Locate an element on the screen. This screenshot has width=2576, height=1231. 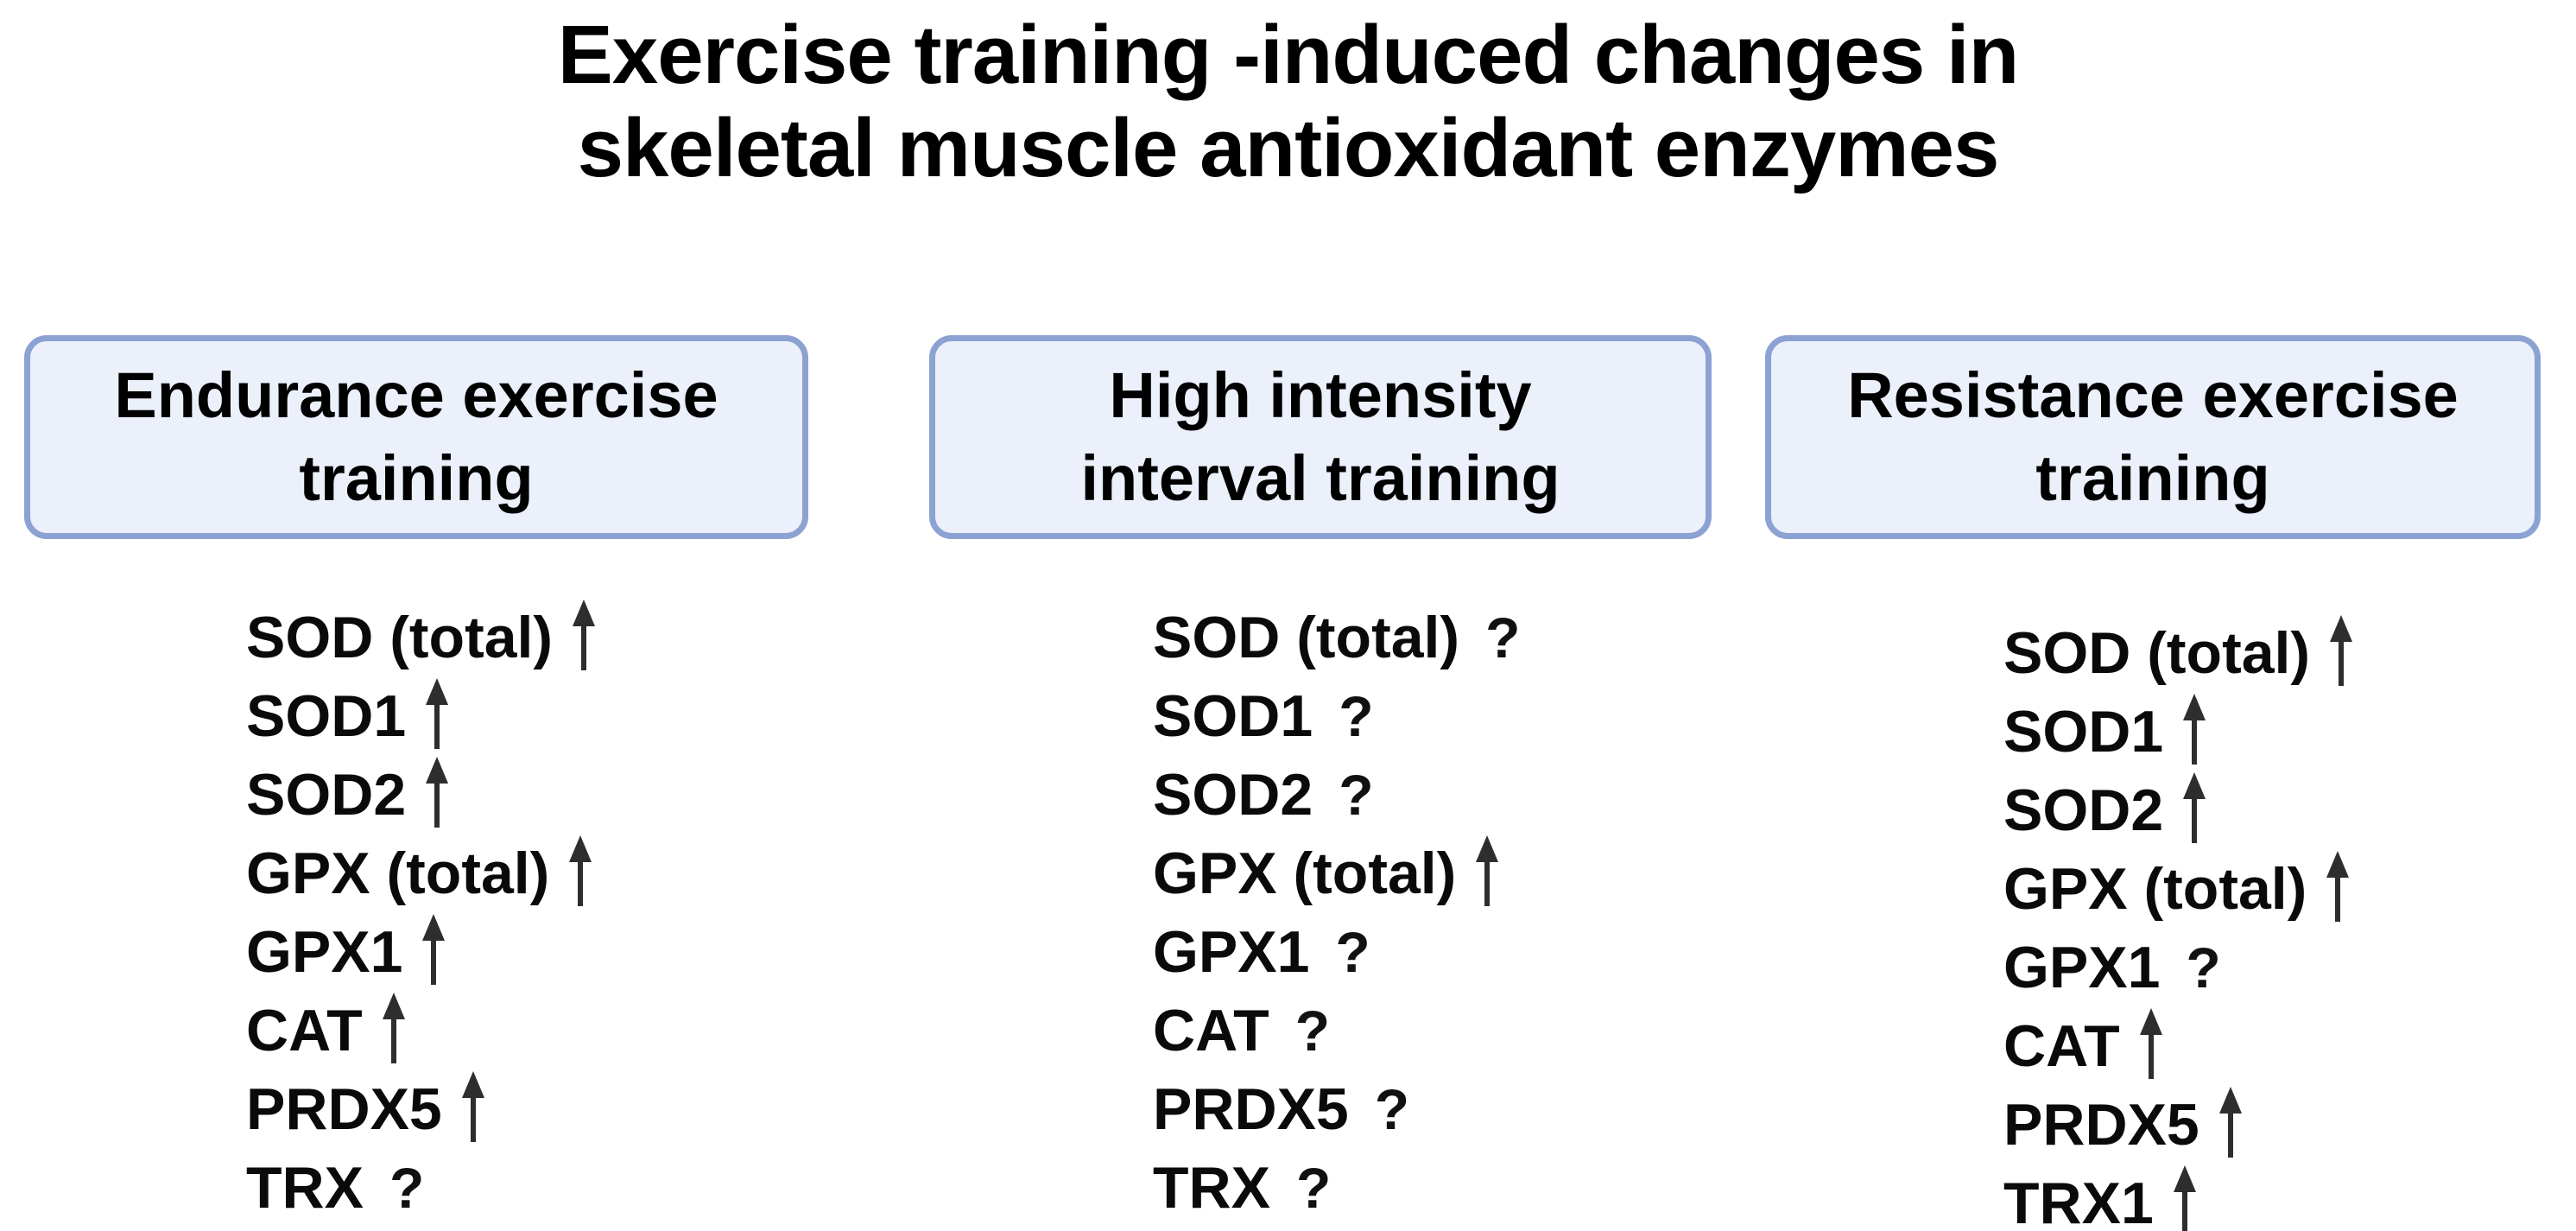
enzyme-row: TRX ? is located at coordinates (422, 1187).